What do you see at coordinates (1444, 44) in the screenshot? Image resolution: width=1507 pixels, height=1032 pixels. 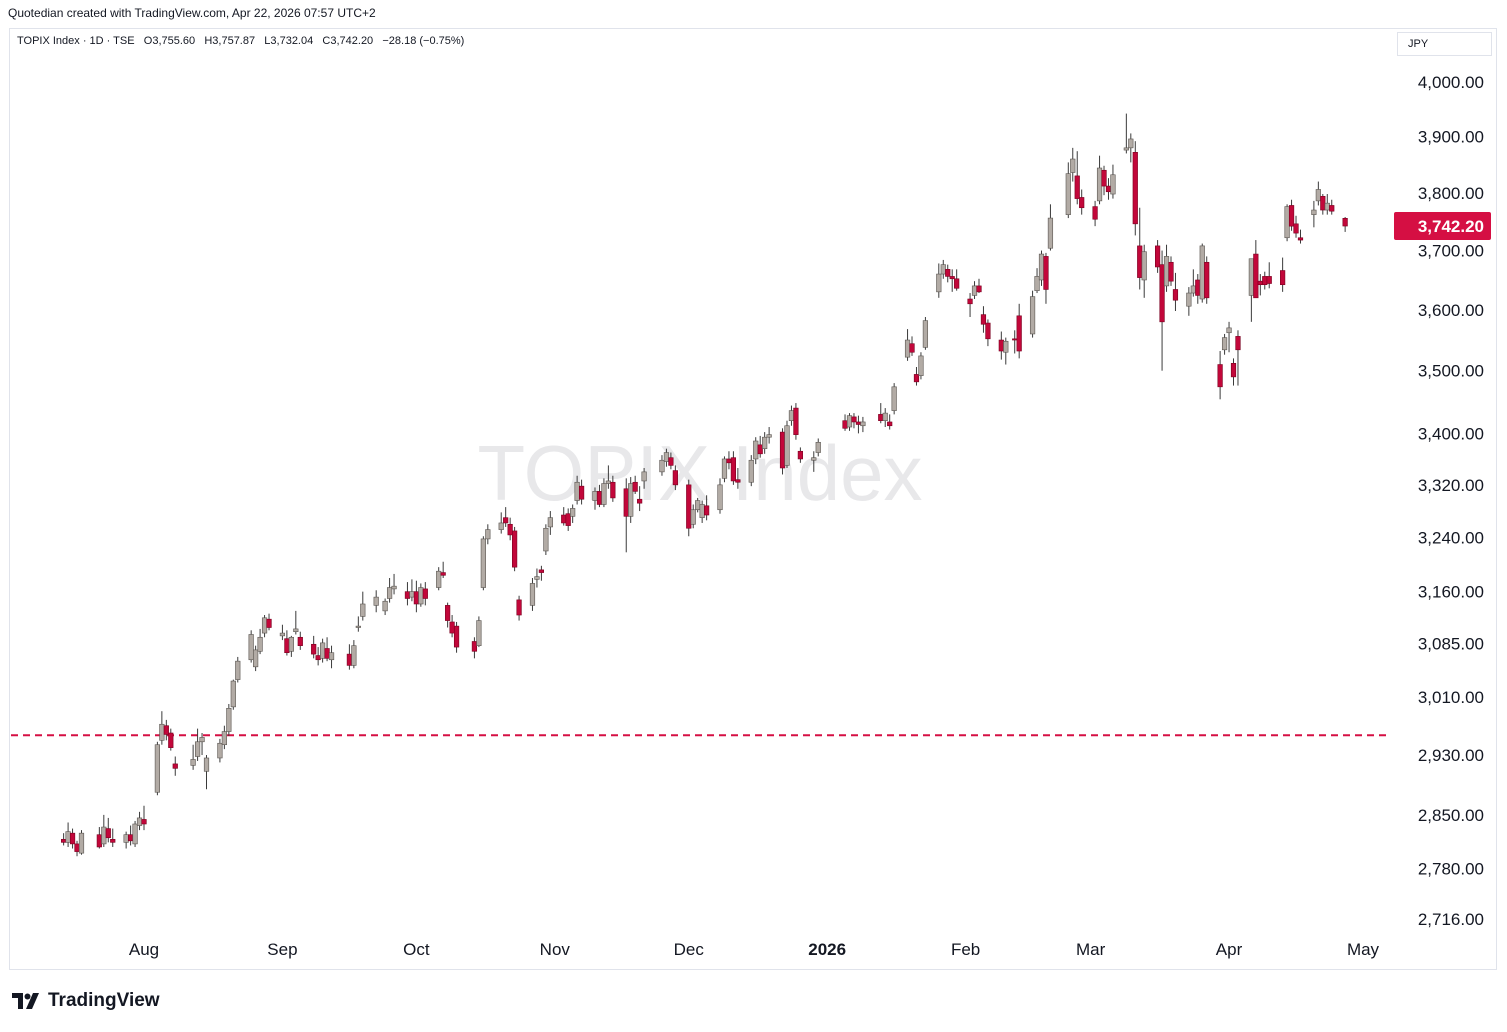 I see `currency-selector: JPY` at bounding box center [1444, 44].